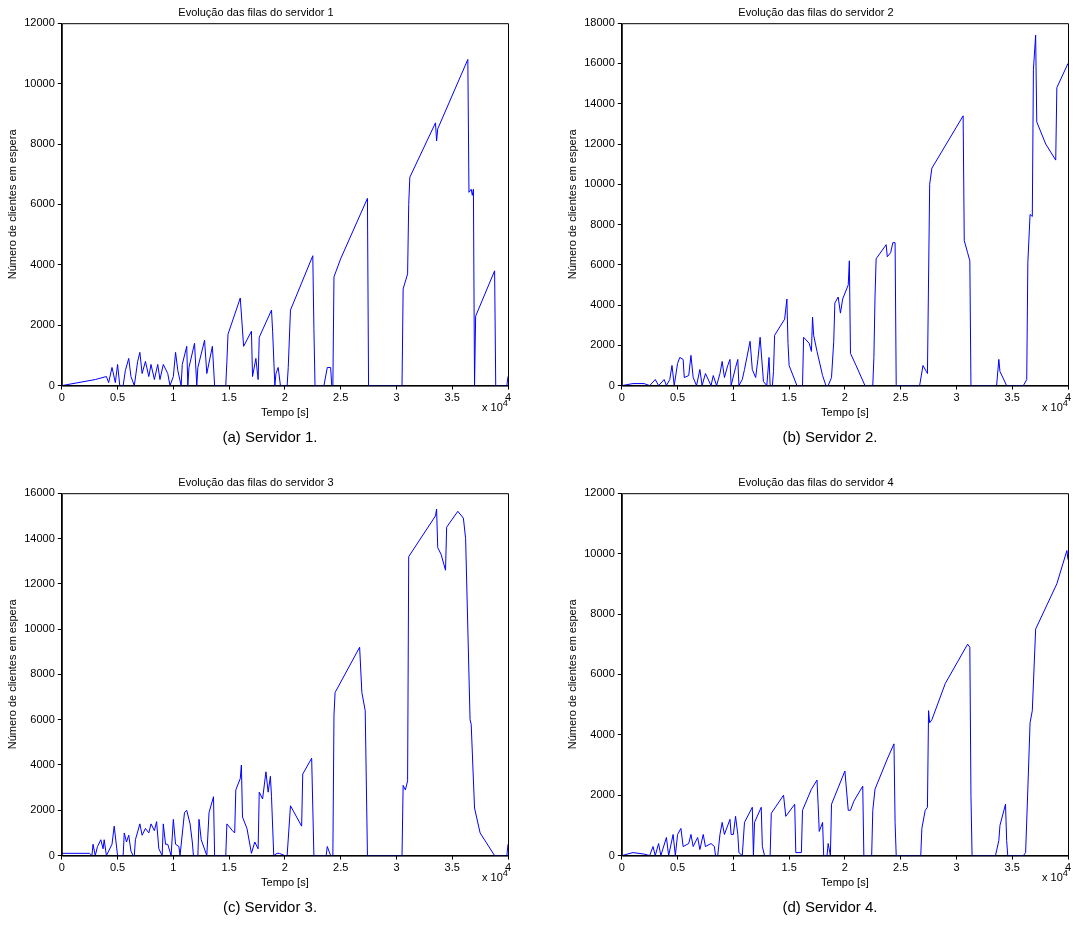 The image size is (1080, 938). I want to click on chart-title: Evolução das filas do servidor 2, so click(816, 11).